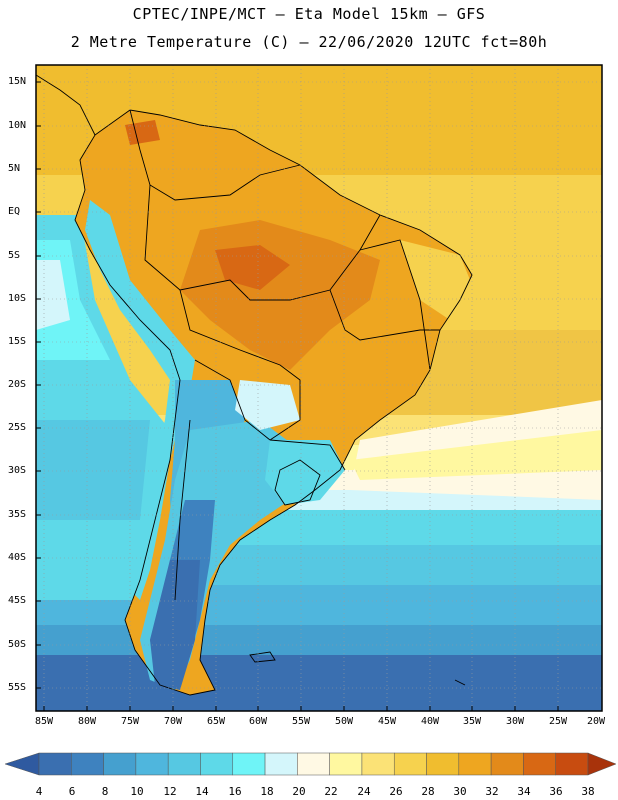  I want to click on colorbar-label: 4, so click(39, 791).